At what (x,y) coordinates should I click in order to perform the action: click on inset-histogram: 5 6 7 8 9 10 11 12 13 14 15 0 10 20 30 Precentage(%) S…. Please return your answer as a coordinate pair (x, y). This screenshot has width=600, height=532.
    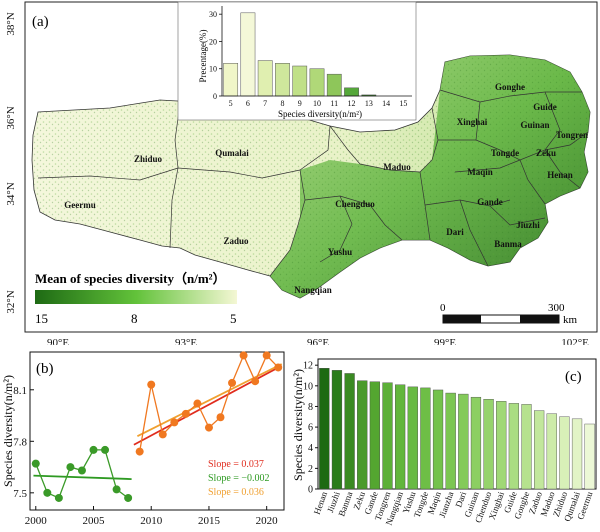
    Looking at the image, I should click on (297, 61).